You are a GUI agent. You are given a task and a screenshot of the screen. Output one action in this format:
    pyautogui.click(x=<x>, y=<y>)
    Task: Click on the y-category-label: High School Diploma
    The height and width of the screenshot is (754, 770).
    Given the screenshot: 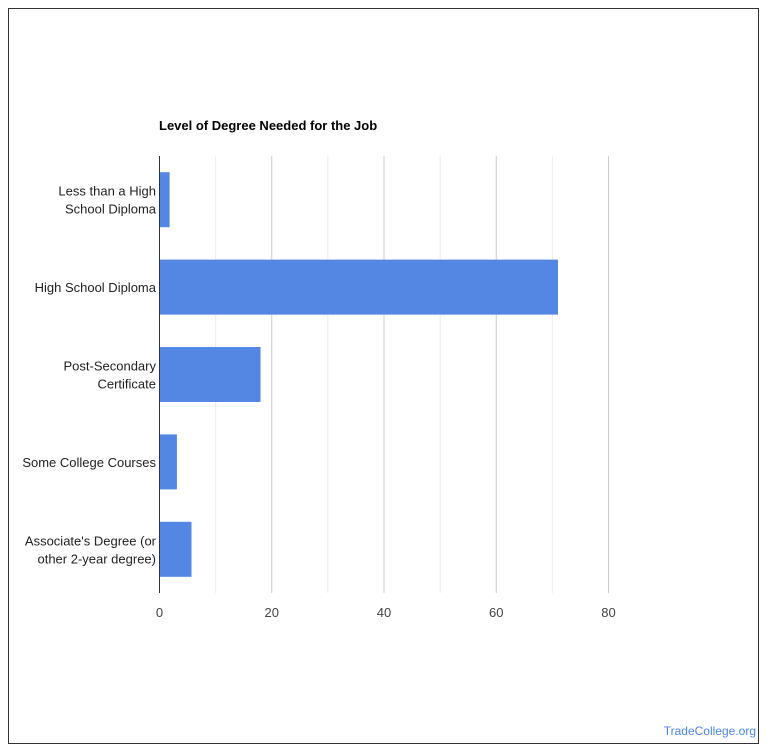 What is the action you would take?
    pyautogui.click(x=96, y=287)
    